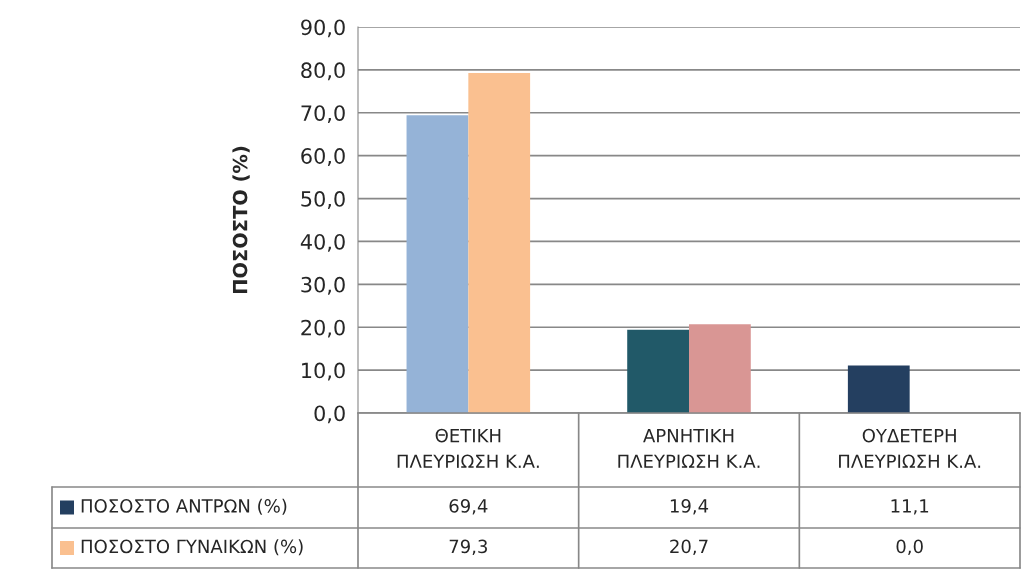 The width and height of the screenshot is (1035, 577). I want to click on data-label: 20,7, so click(689, 547).